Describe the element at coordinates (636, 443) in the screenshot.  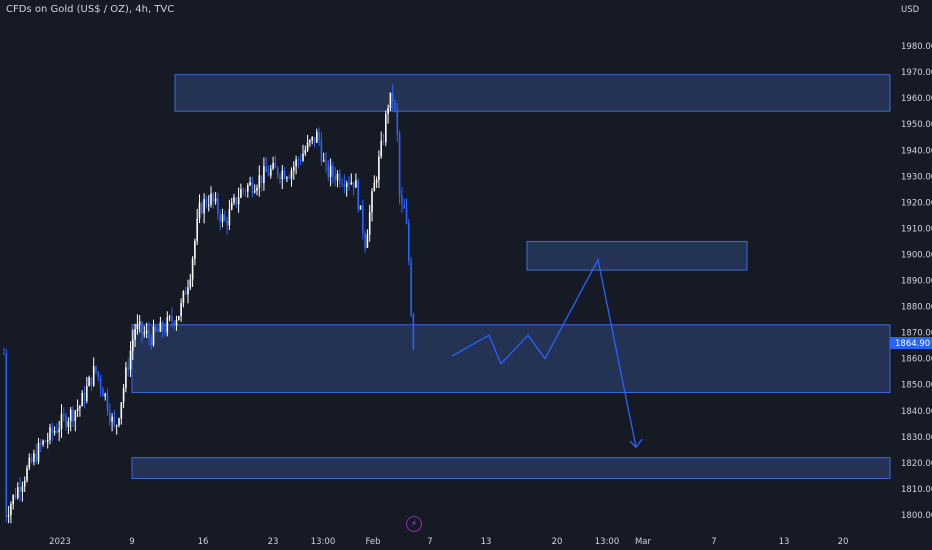
I see `arrow-head` at that location.